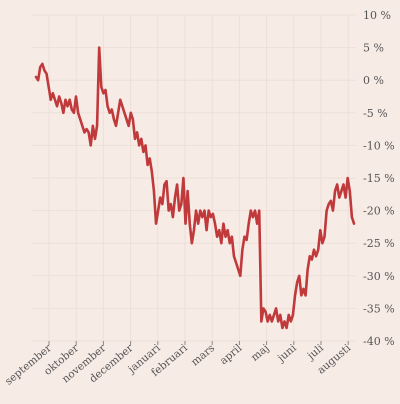 The width and height of the screenshot is (400, 404). What do you see at coordinates (375, 113) in the screenshot?
I see `y-tick-label: -5 %` at bounding box center [375, 113].